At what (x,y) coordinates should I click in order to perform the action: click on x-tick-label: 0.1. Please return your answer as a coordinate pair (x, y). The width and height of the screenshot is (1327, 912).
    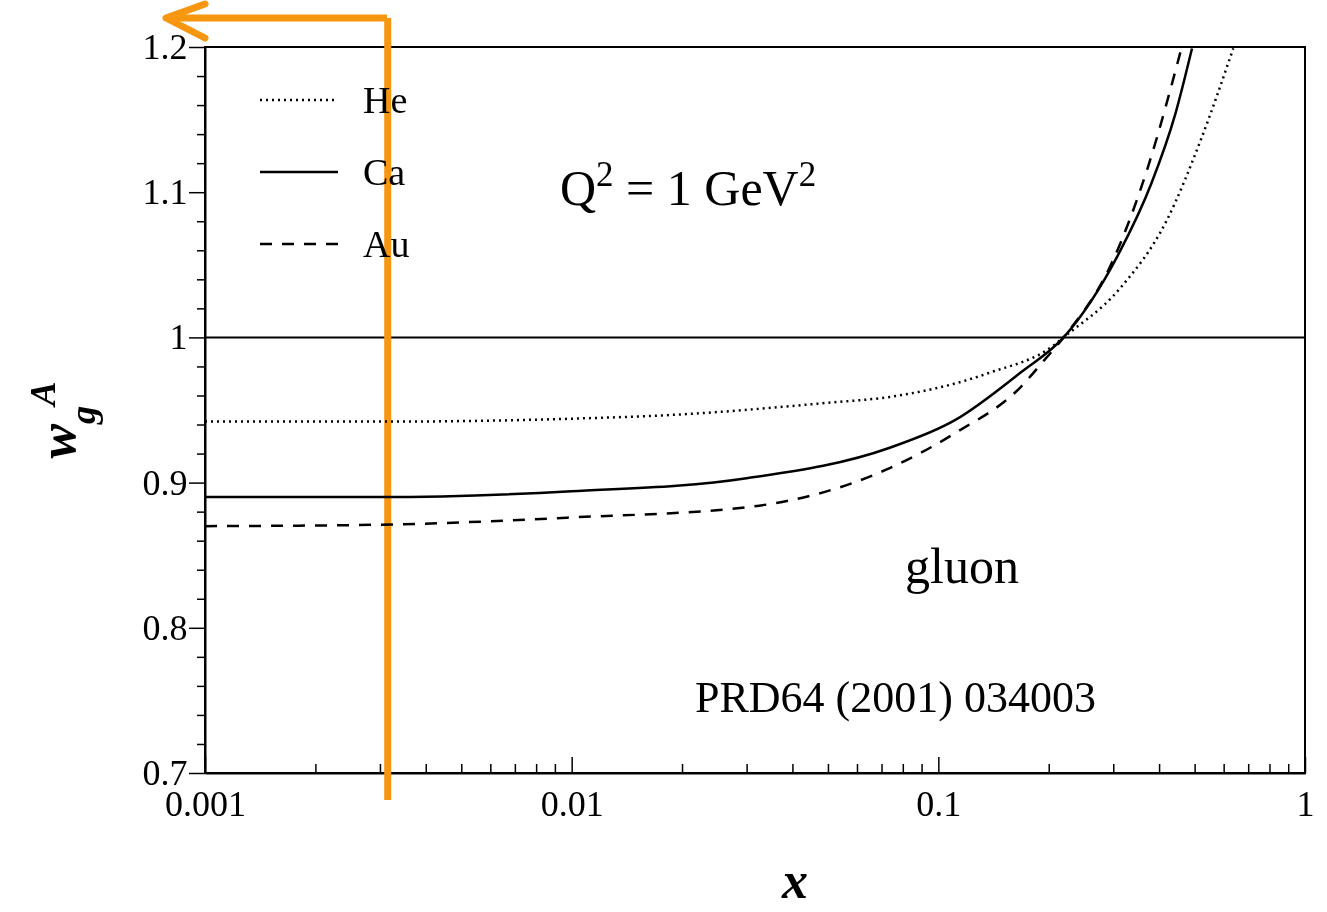
    Looking at the image, I should click on (939, 803).